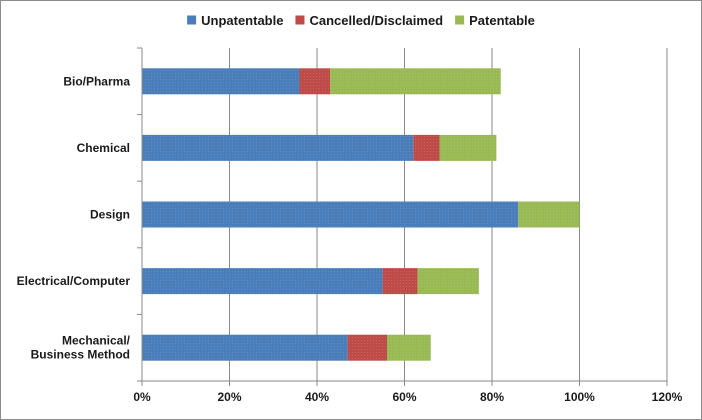  I want to click on x-tick-label: 100%, so click(579, 397).